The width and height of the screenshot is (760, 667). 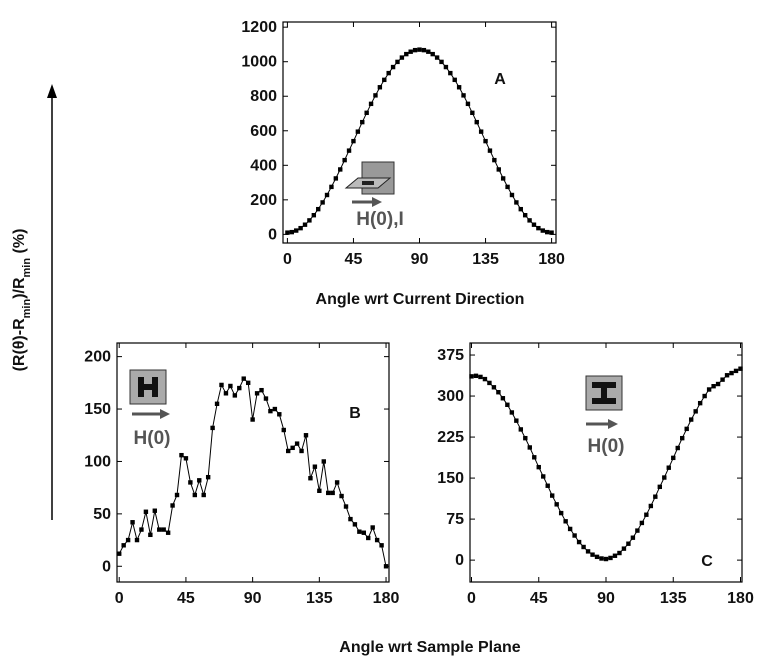 I want to click on annotation: H(0),I, so click(x=380, y=219).